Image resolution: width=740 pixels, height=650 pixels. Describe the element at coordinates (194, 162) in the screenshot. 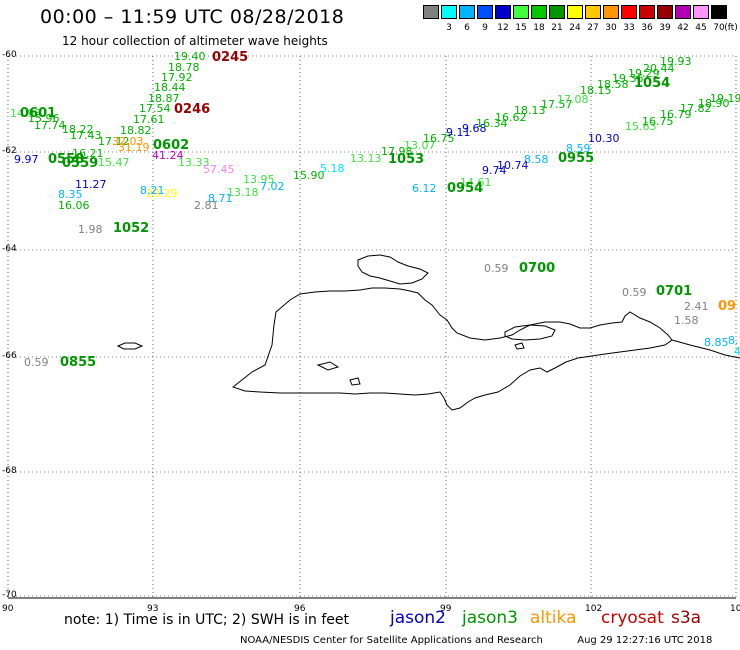

I see `wave-height-label: 13.33` at that location.